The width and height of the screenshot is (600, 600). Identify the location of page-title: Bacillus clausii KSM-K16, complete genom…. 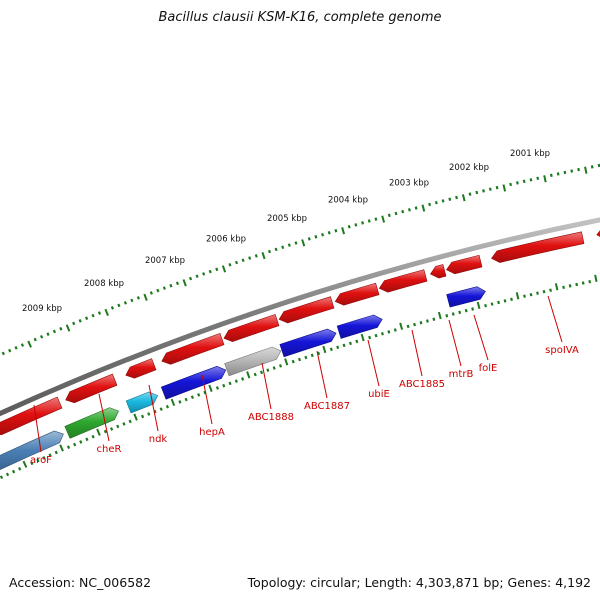
(300, 17).